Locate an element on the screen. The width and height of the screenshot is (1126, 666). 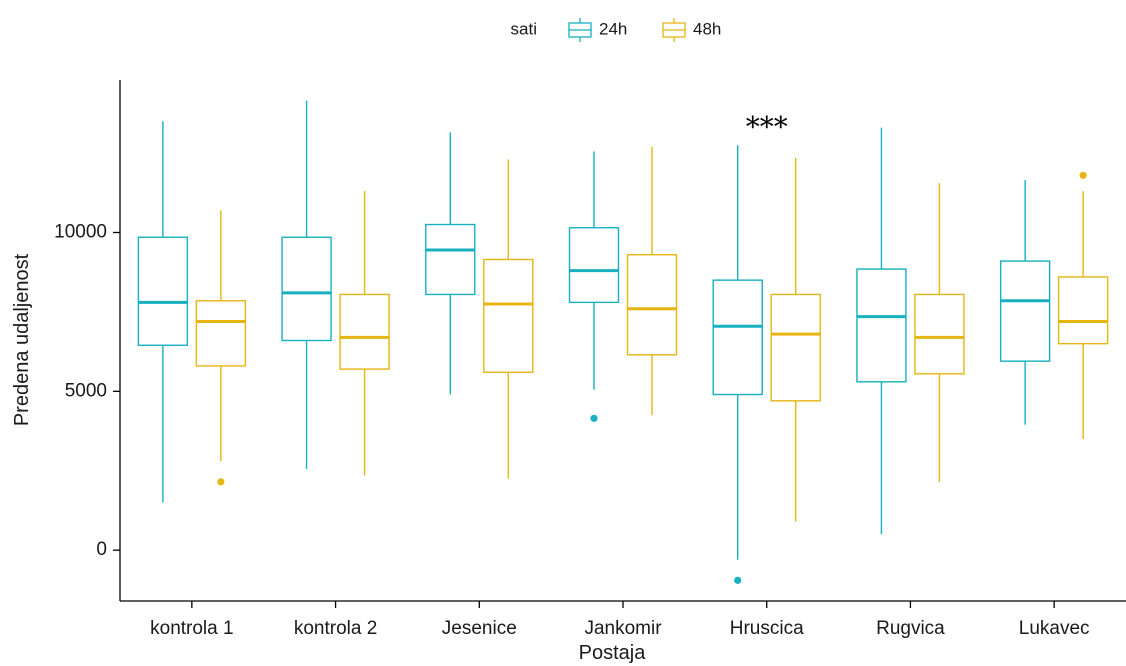
legend-item-label: 24h is located at coordinates (613, 28).